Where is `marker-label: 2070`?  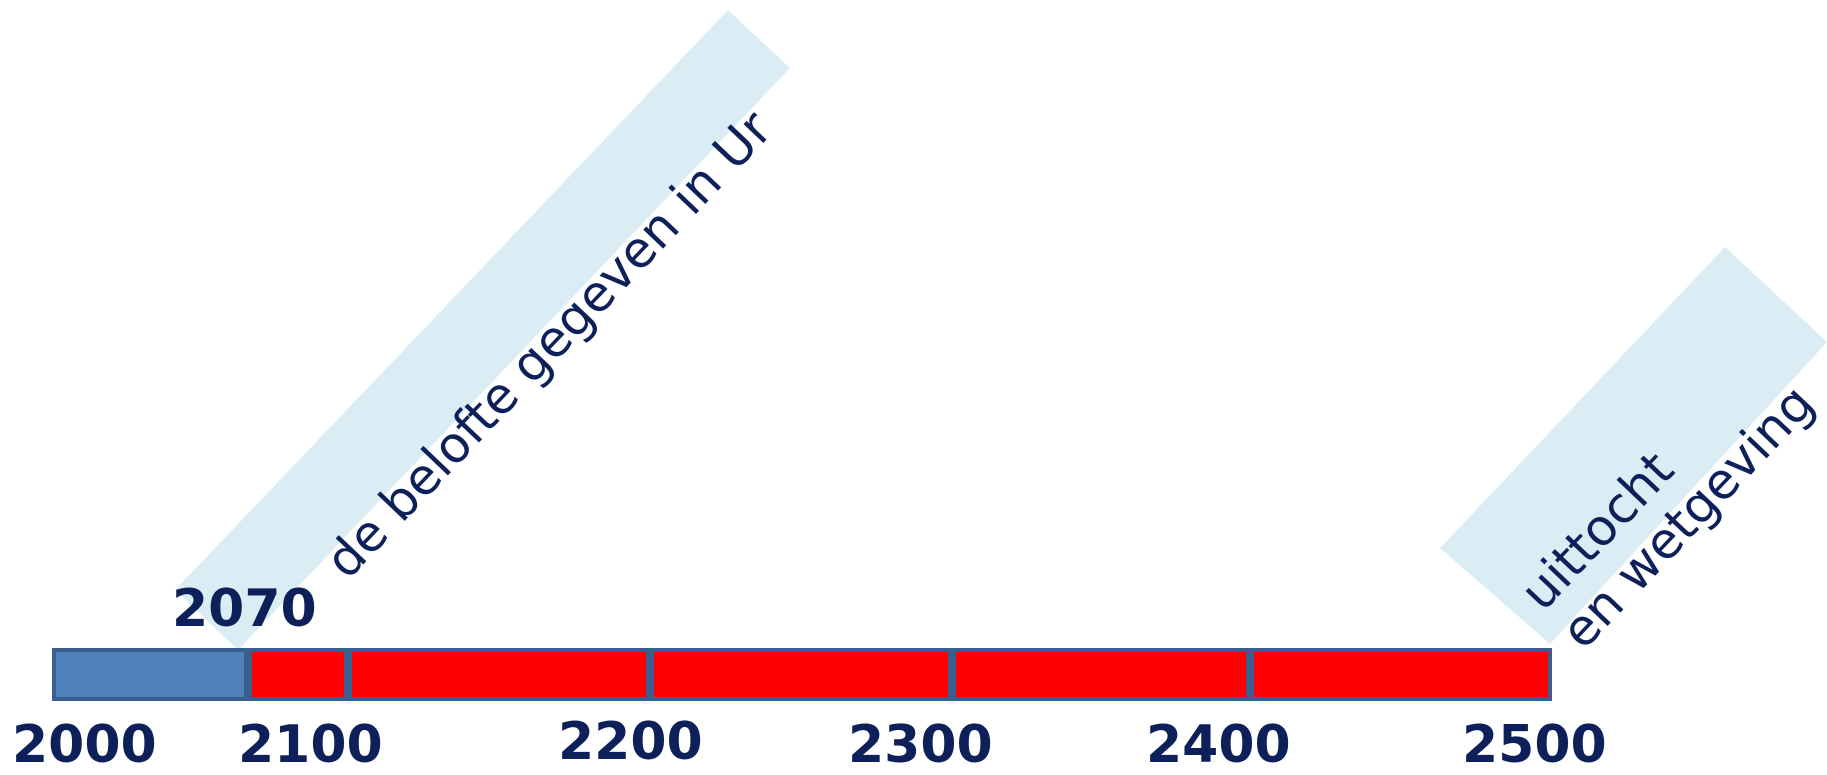
marker-label: 2070 is located at coordinates (244, 609).